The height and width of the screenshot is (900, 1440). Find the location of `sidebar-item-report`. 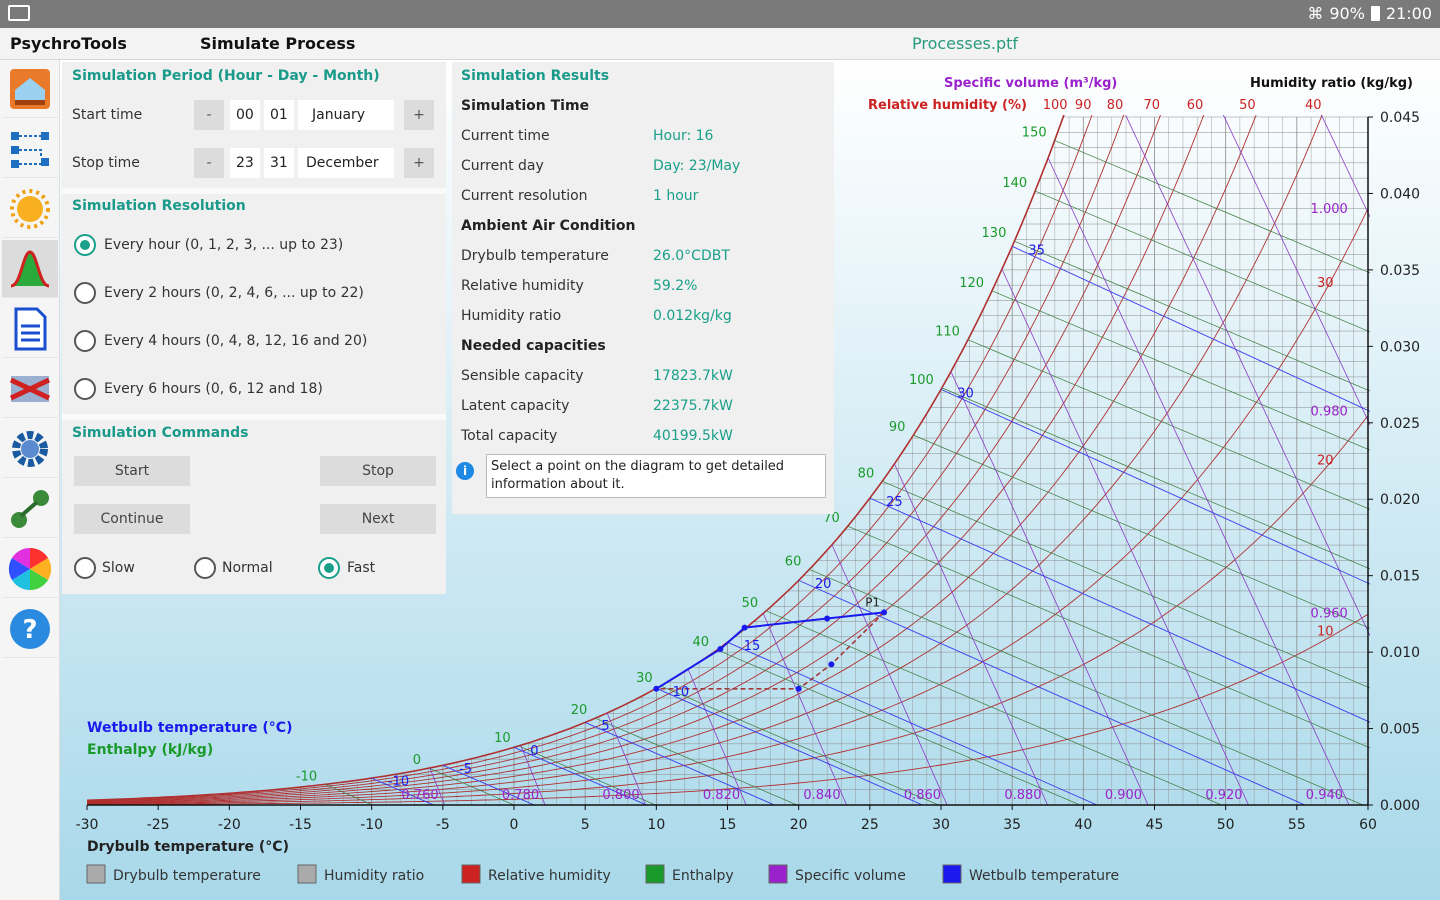

sidebar-item-report is located at coordinates (30, 329).